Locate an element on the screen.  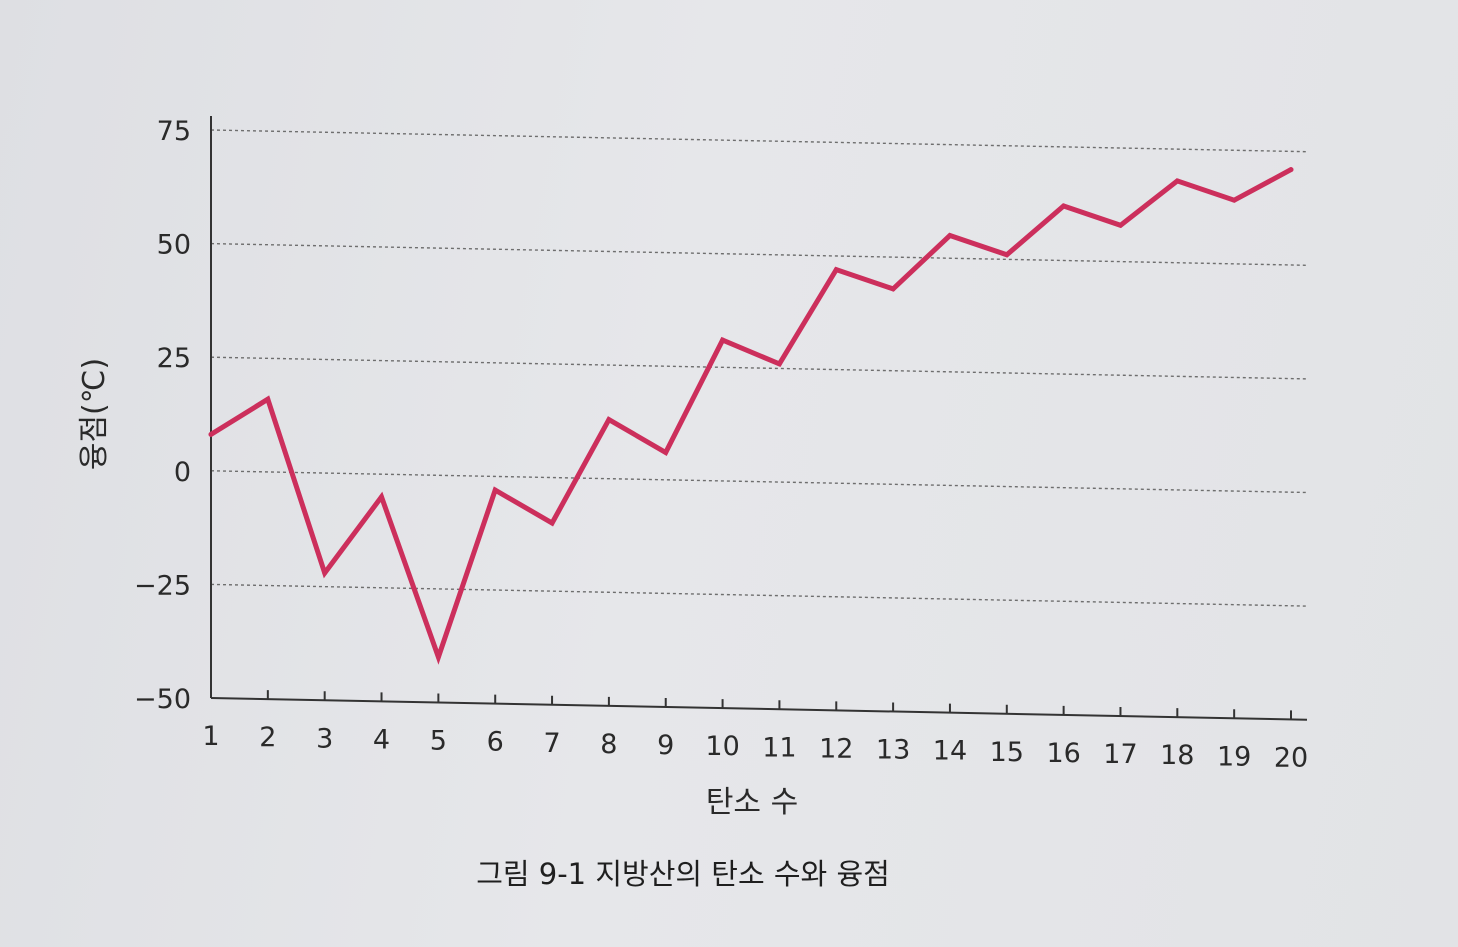
x-axis-title: 탄소 수 is located at coordinates (752, 802).